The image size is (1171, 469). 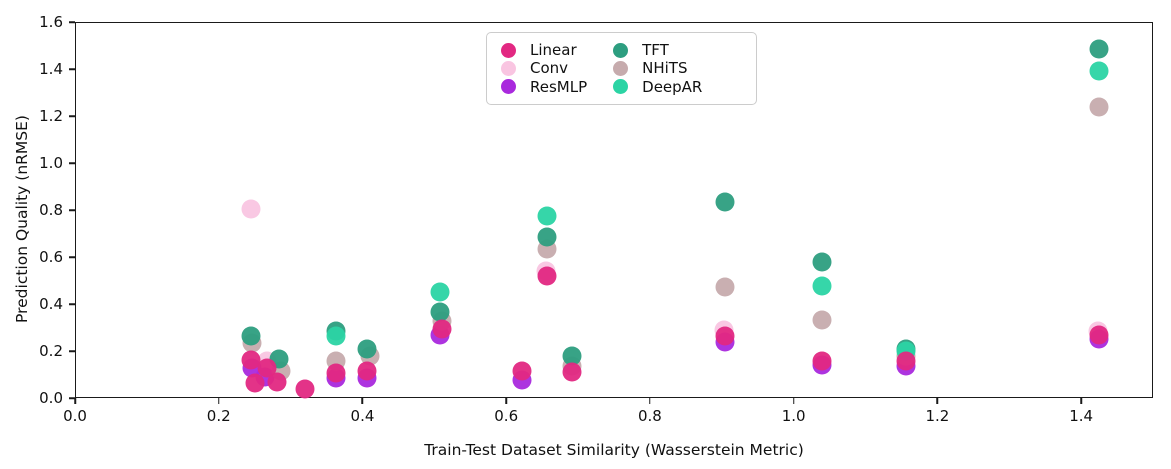 I want to click on legend-label: TFT, so click(x=655, y=50).